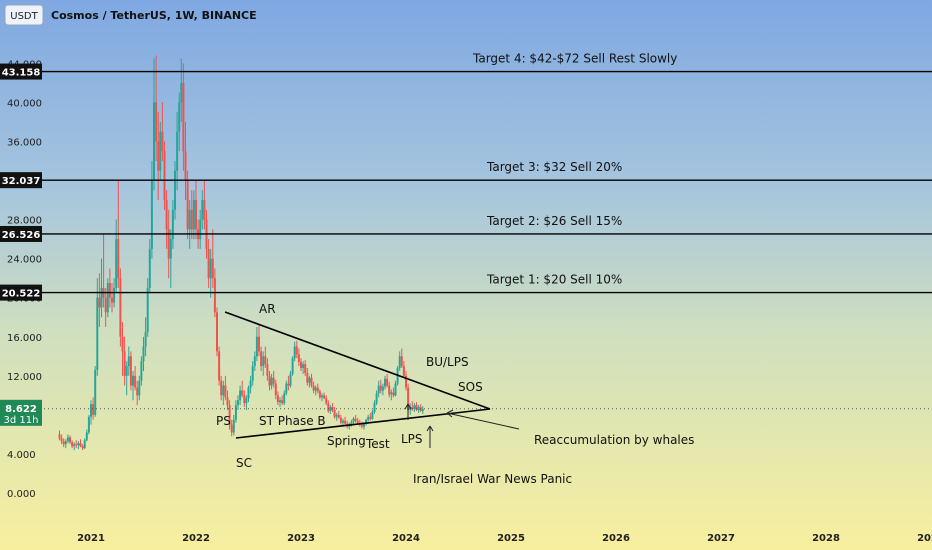 This screenshot has width=932, height=550. I want to click on currency-badge, so click(24, 15).